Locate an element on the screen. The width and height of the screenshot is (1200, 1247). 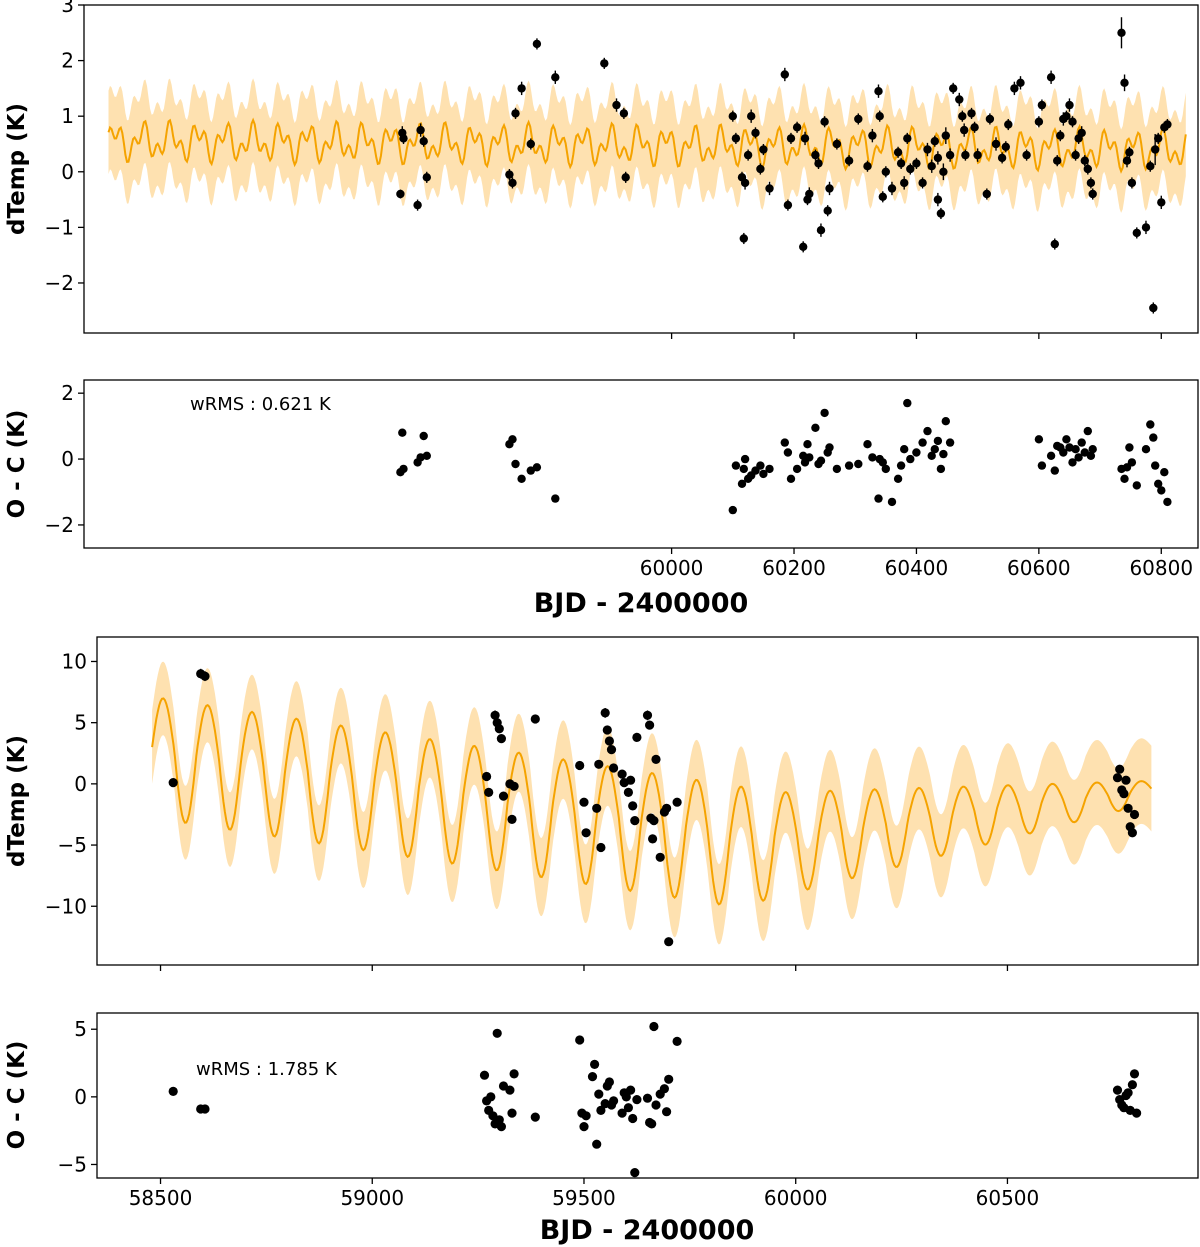
y-tick-label: −10 is located at coordinates (66, 906).